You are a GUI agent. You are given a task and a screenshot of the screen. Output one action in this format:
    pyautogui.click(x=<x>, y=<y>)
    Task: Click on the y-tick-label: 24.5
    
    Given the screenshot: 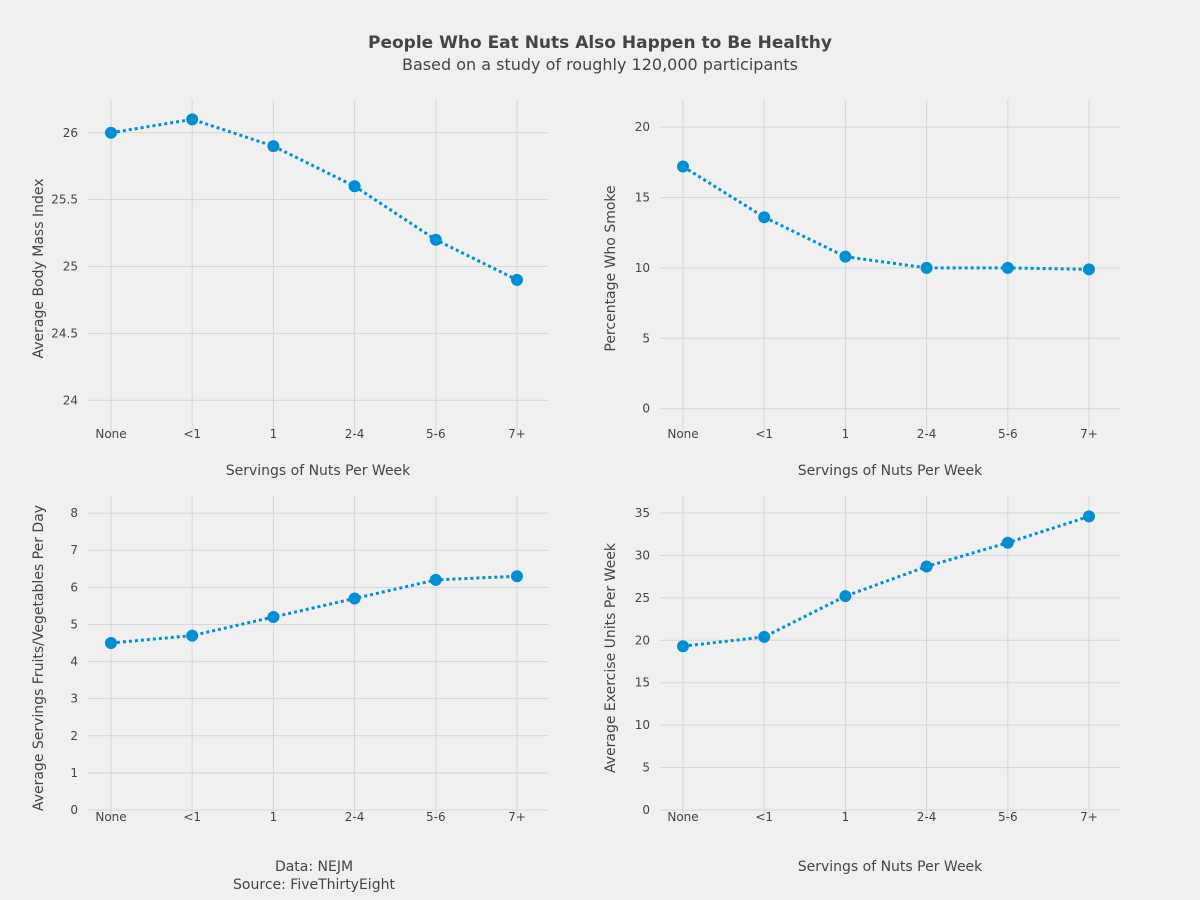 What is the action you would take?
    pyautogui.click(x=64, y=333)
    